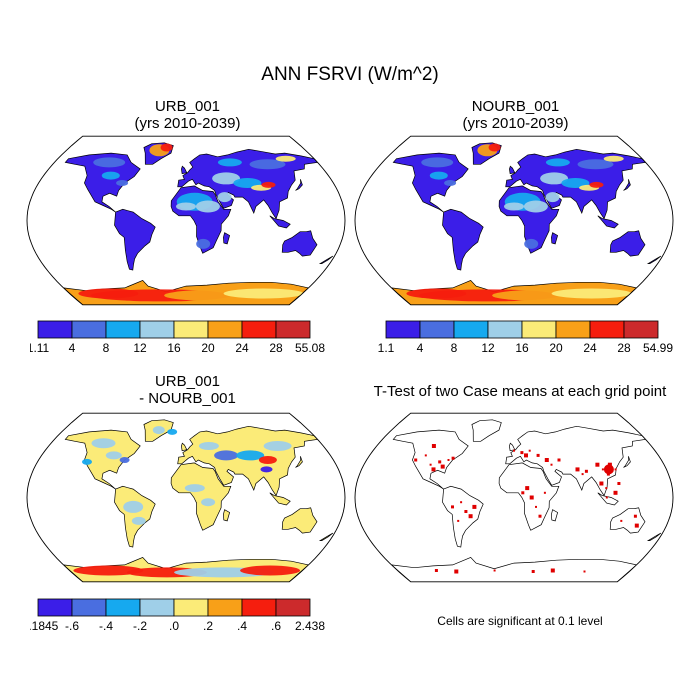 The image size is (700, 700). Describe the element at coordinates (208, 625) in the screenshot. I see `colorbar-tick-label: .2` at that location.